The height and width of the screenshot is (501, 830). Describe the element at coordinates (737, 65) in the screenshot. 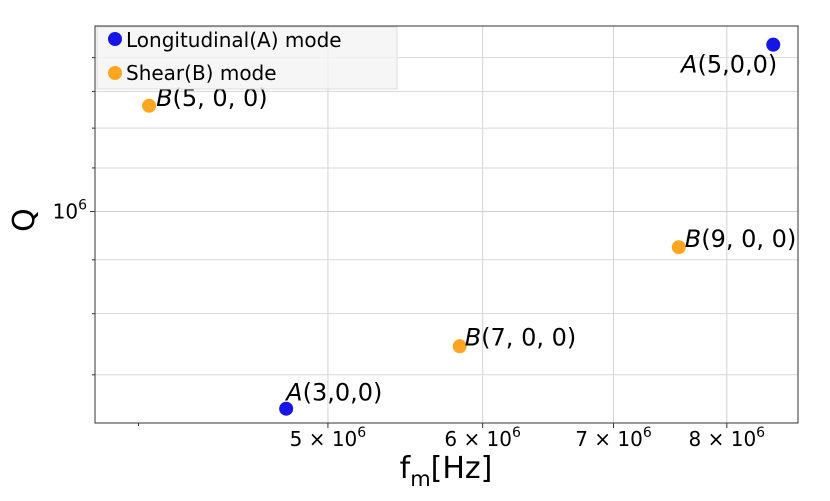

I see `point-label-indices: (5,0,0)` at that location.